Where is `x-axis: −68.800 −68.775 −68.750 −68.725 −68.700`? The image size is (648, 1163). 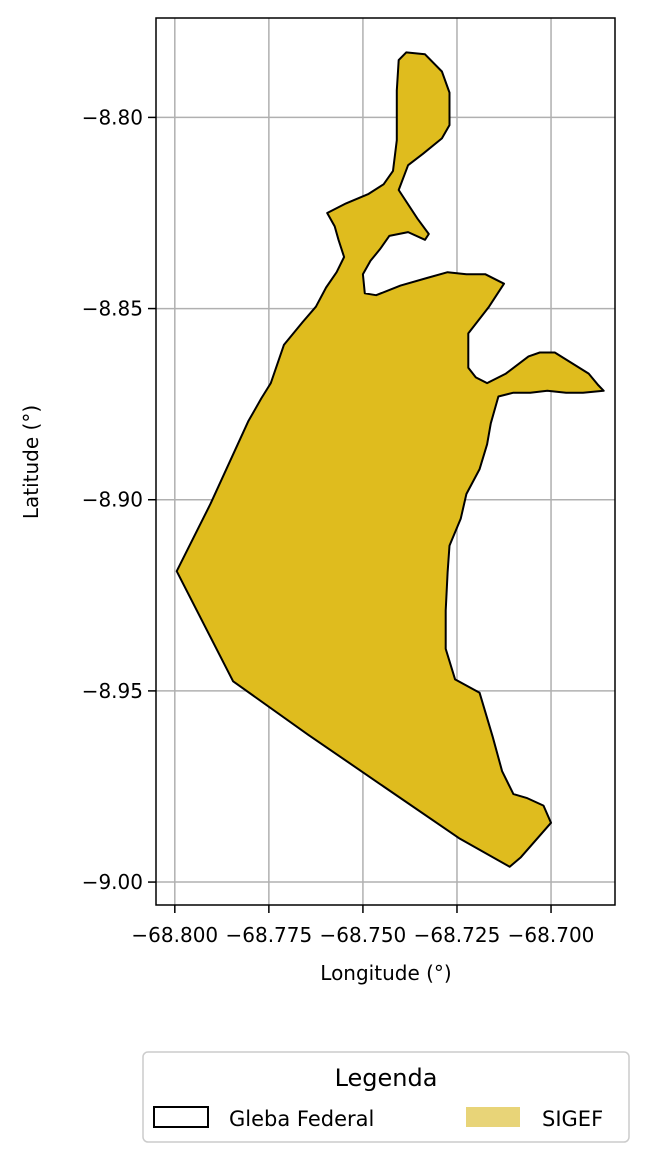
x-axis: −68.800 −68.775 −68.750 −68.725 −68.700 is located at coordinates (362, 926).